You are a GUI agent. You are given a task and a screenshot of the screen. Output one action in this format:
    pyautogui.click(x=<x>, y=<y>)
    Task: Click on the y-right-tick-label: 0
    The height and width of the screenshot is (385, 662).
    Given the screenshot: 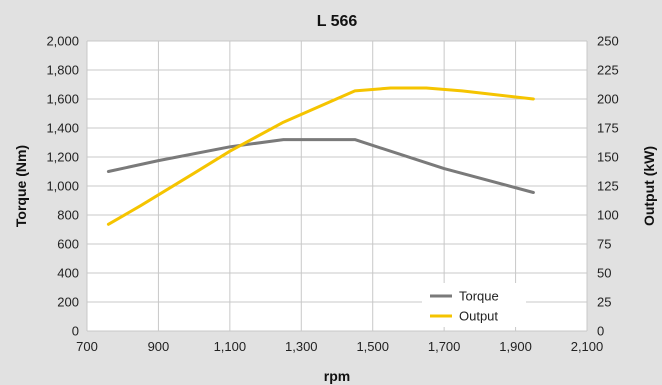 What is the action you would take?
    pyautogui.click(x=600, y=331)
    